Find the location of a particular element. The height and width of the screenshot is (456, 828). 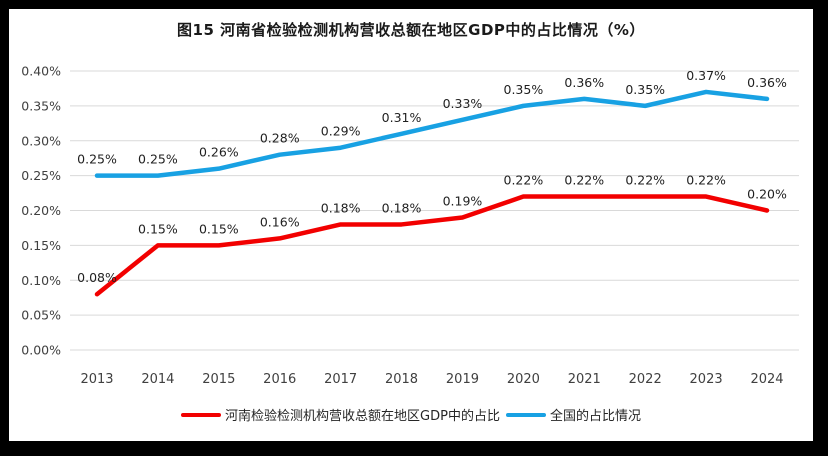

data-label: 0.26% is located at coordinates (219, 152).